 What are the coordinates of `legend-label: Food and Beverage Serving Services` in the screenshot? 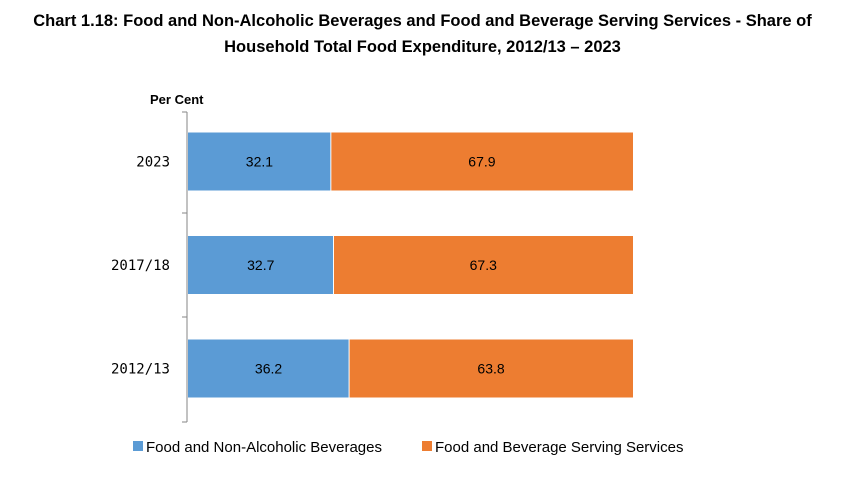 It's located at (559, 447).